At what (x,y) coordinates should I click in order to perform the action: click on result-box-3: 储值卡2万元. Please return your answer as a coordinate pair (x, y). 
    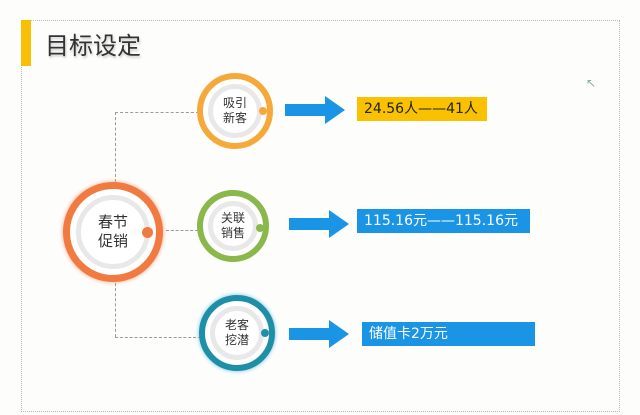
    Looking at the image, I should click on (448, 334).